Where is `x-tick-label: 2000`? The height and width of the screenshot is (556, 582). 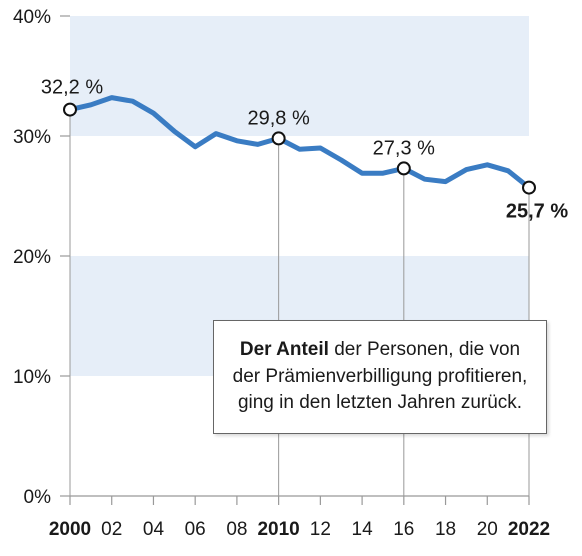
x-tick-label: 2000 is located at coordinates (70, 529).